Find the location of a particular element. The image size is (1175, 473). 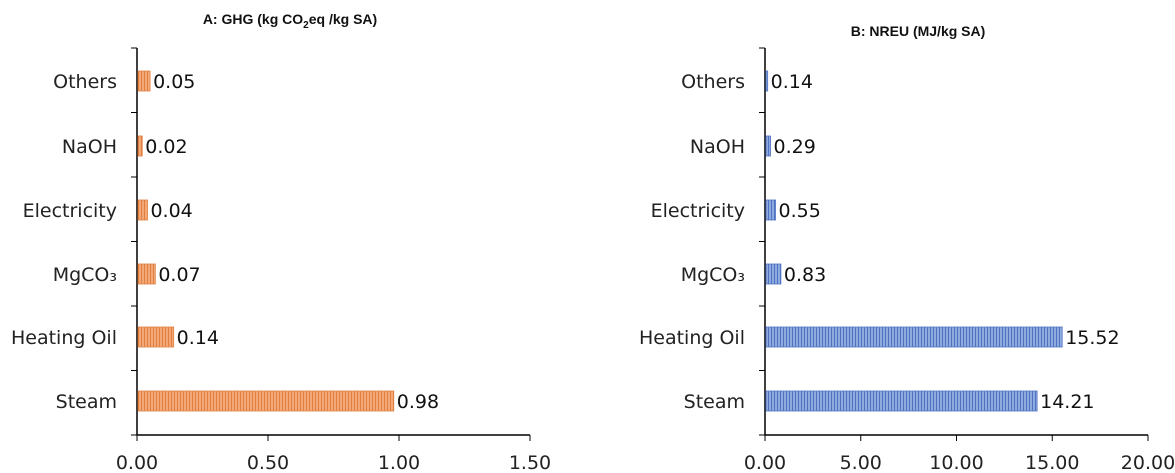

chart-title-nreu: B: NREU (MJ/kg SA) is located at coordinates (918, 31).